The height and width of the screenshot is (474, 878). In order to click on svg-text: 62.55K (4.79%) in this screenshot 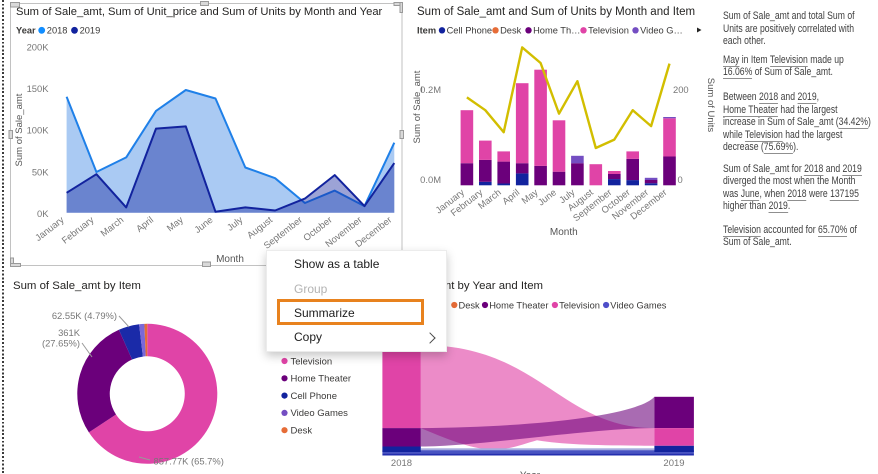, I will do `click(84, 315)`.